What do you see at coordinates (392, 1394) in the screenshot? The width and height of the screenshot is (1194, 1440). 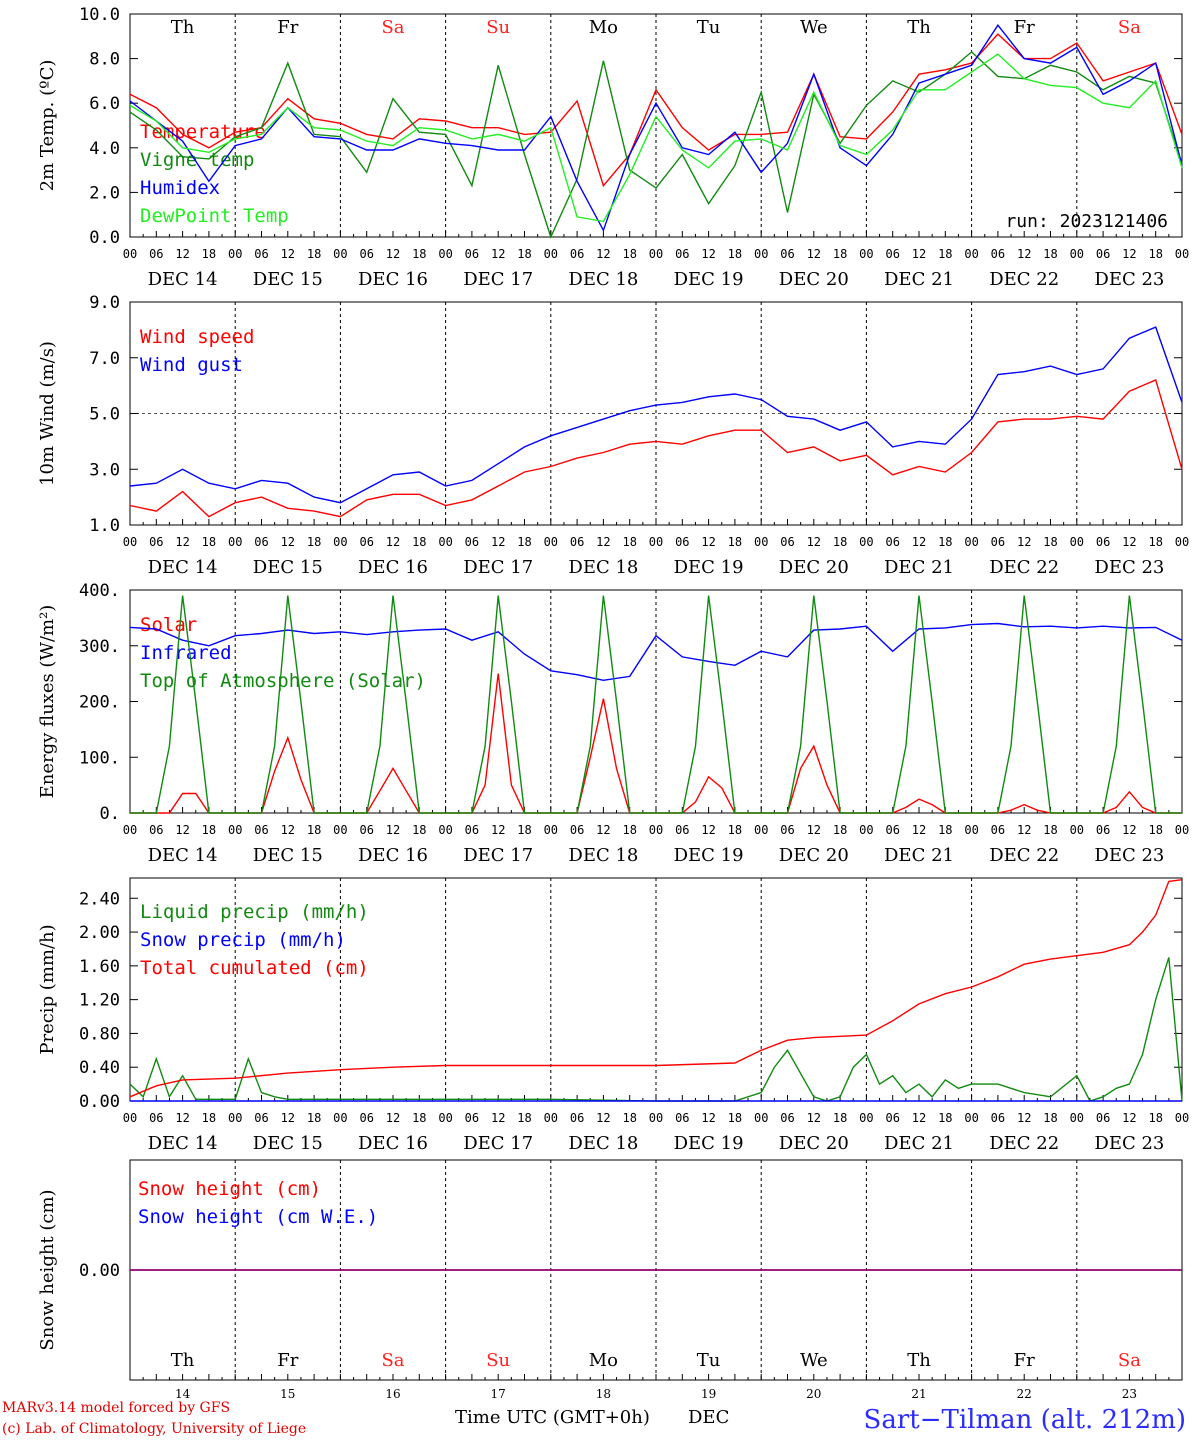 I see `day-number-label: 16` at bounding box center [392, 1394].